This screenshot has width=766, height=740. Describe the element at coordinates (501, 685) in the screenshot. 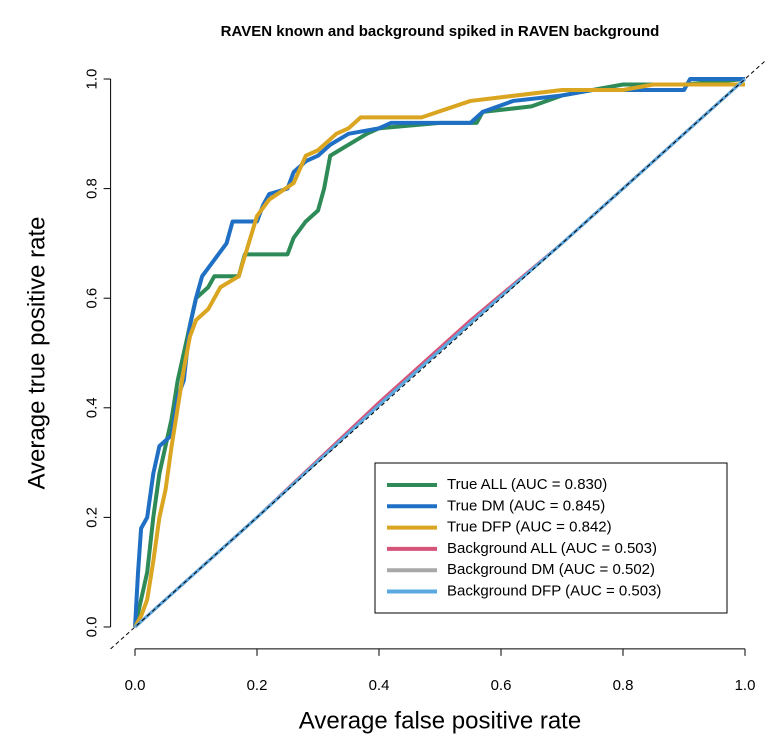

I see `x-tick-label: 0.6` at that location.